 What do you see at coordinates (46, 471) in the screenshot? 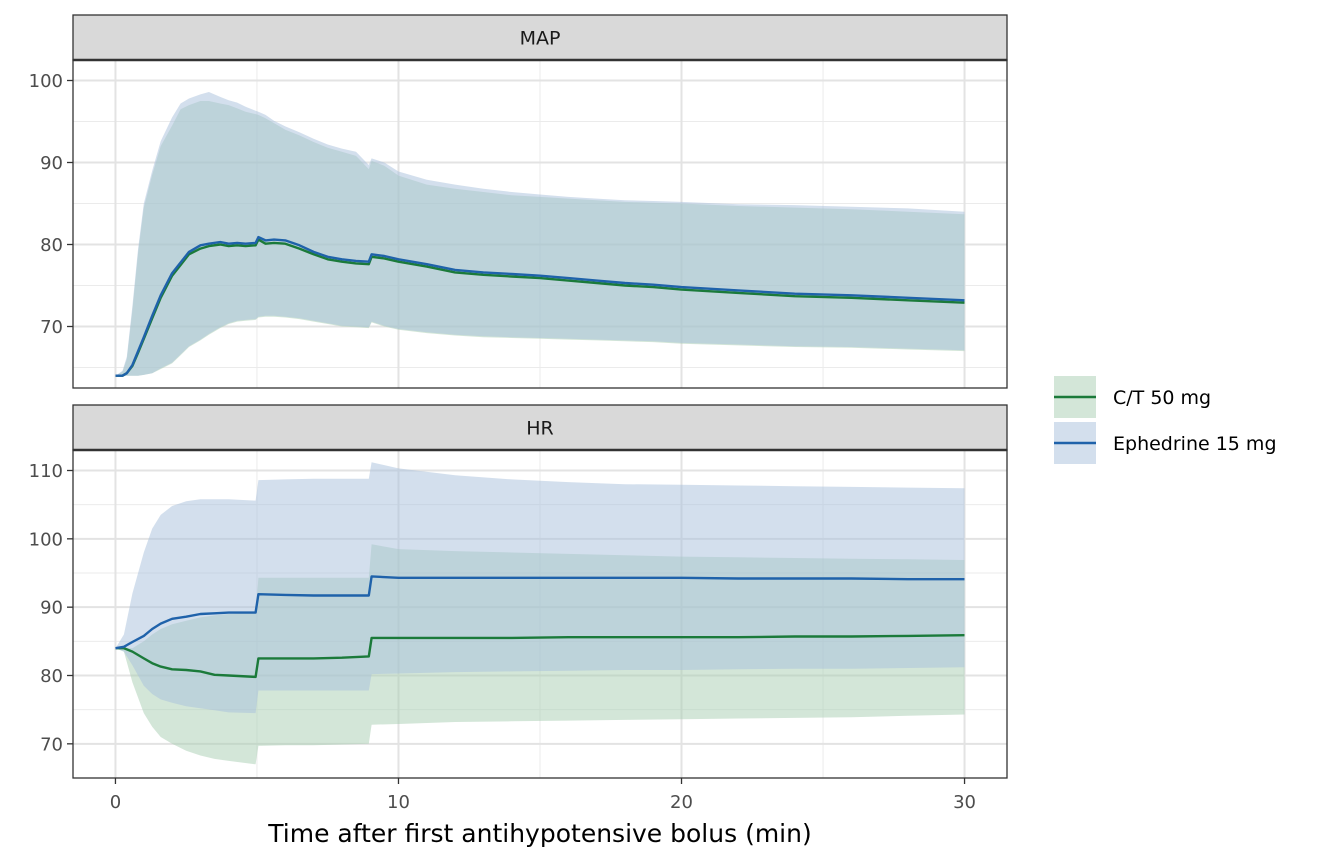
I see `y-tick-label: 110` at bounding box center [46, 471].